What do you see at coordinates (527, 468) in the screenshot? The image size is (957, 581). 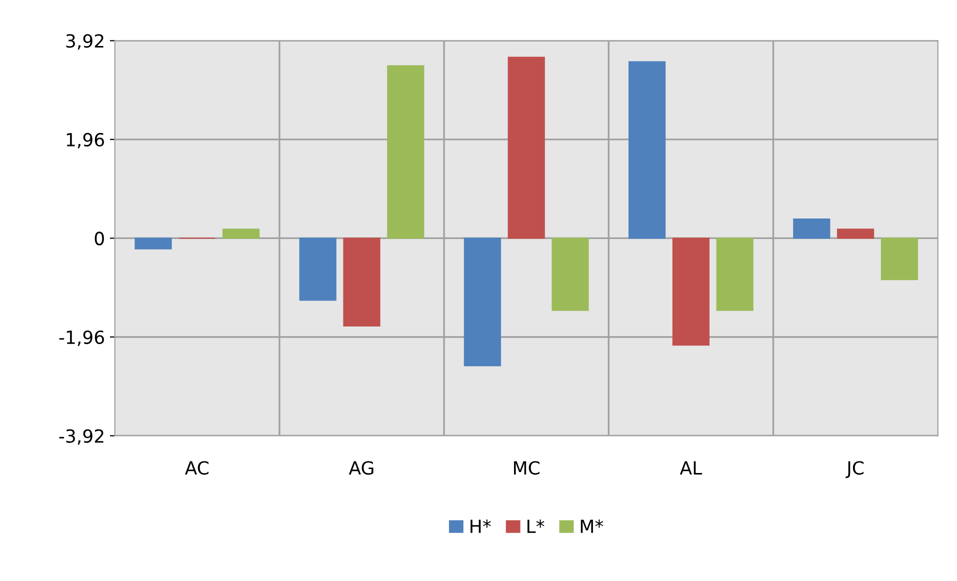 I see `x-tick-label: MC` at bounding box center [527, 468].